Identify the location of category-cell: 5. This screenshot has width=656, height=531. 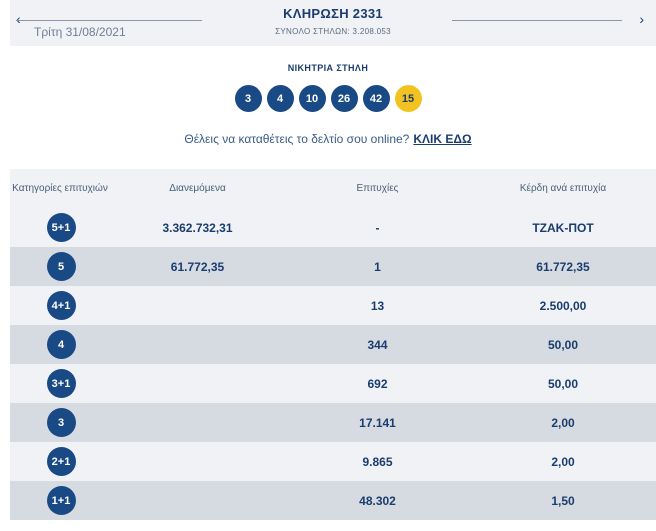
(60, 266).